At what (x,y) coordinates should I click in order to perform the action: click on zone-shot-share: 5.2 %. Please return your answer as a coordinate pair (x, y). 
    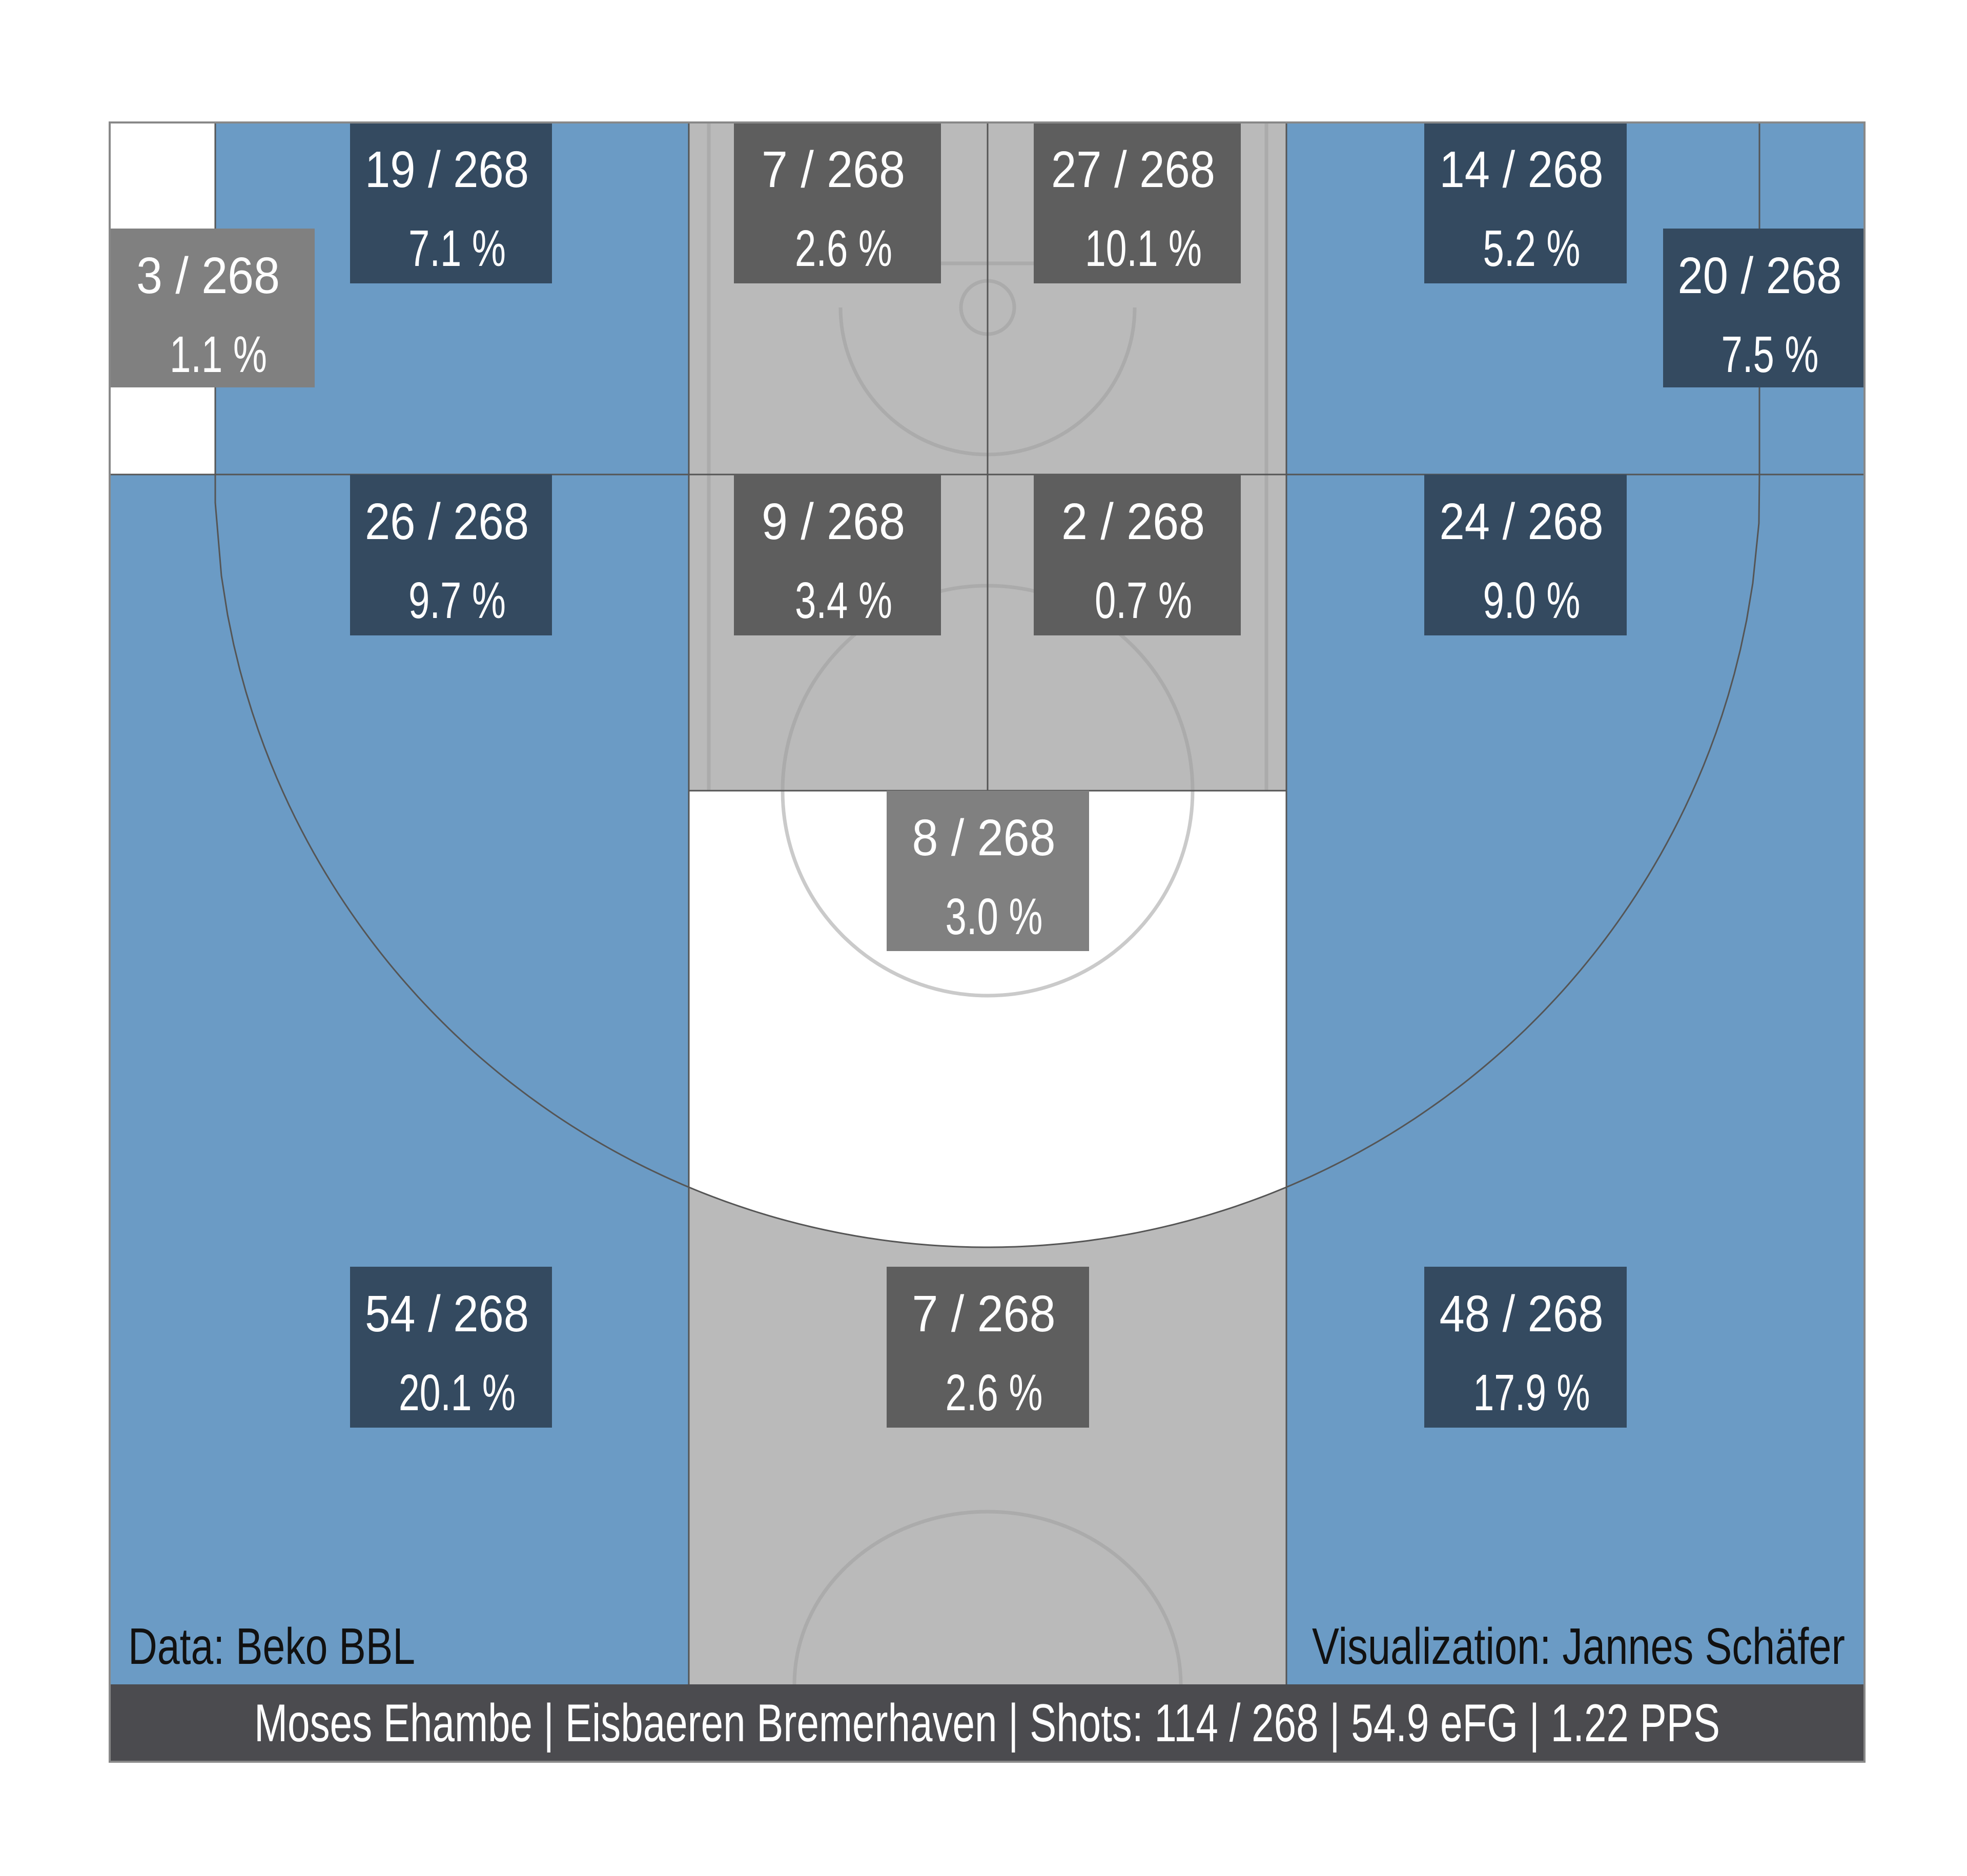
    Looking at the image, I should click on (1532, 248).